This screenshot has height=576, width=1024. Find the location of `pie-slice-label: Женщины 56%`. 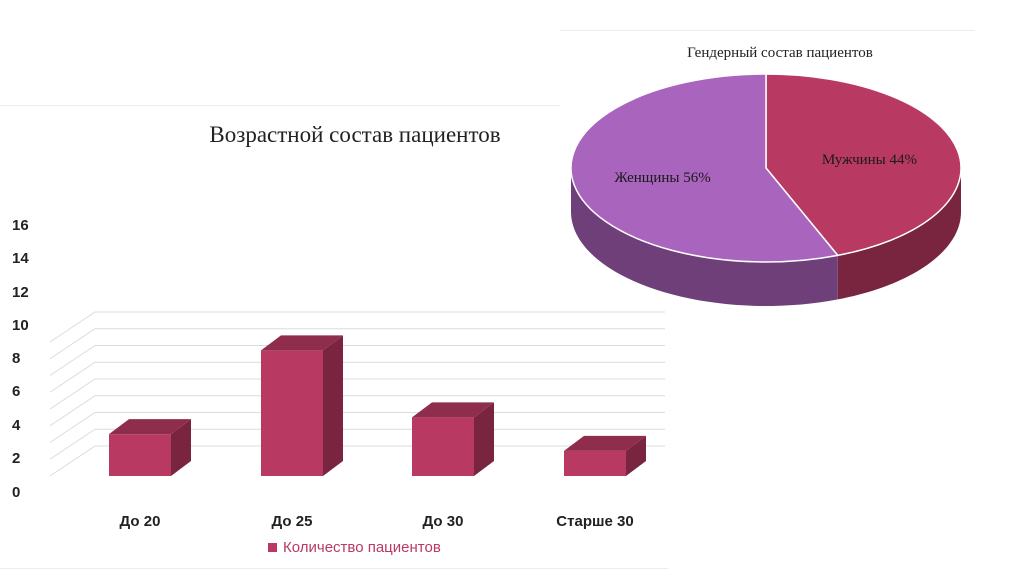

pie-slice-label: Женщины 56% is located at coordinates (662, 178).